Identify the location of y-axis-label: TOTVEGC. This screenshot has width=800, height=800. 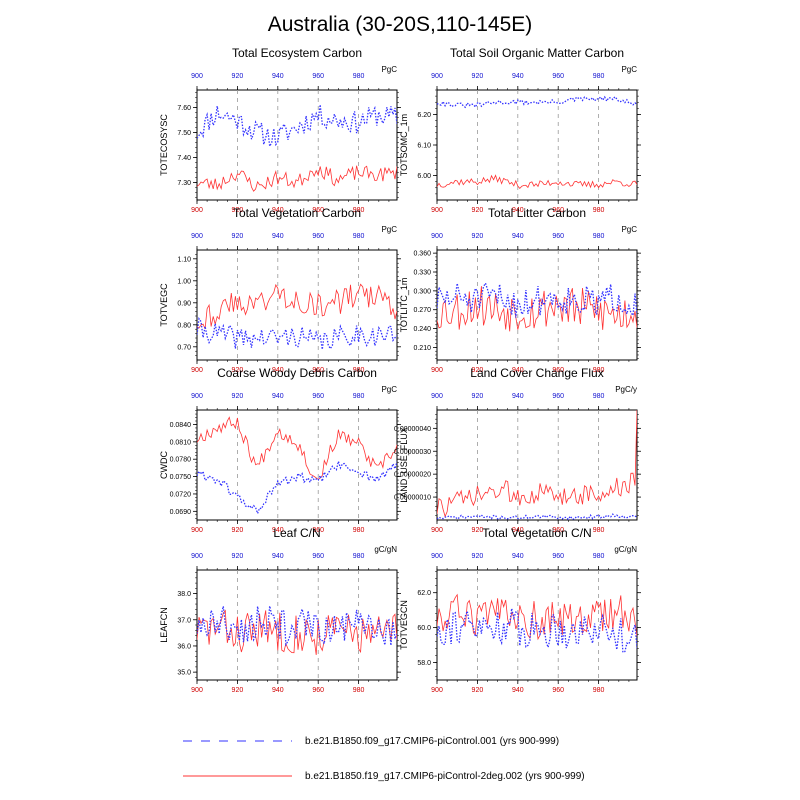
(164, 305).